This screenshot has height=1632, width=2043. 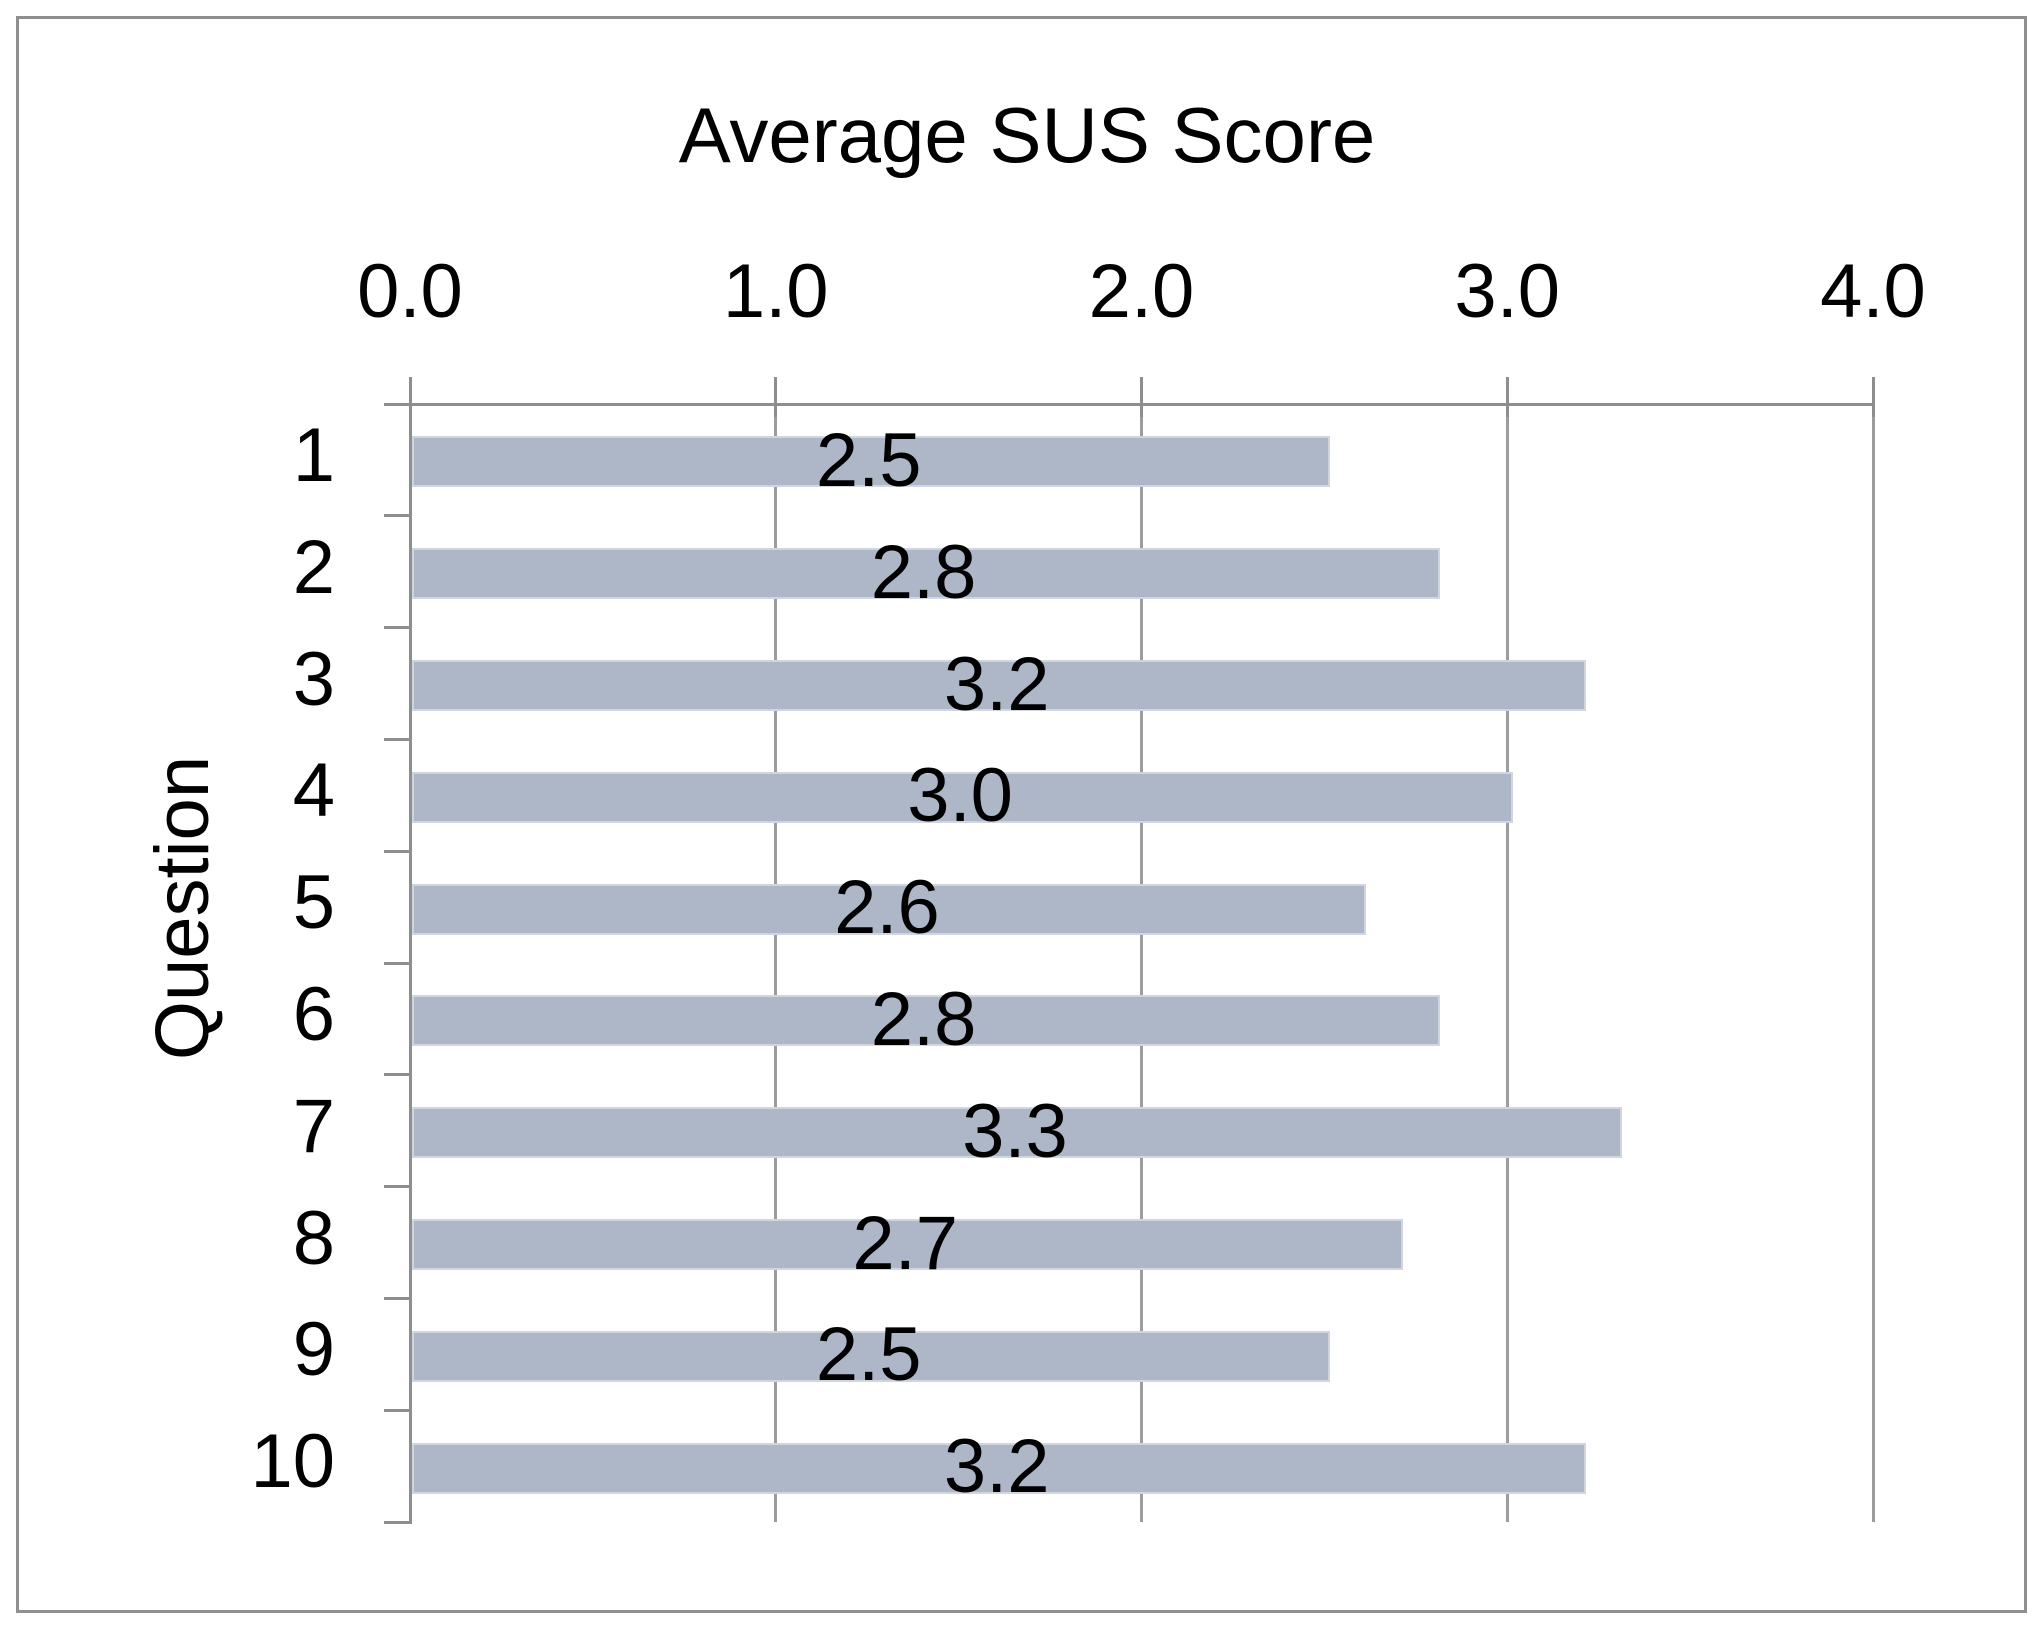 I want to click on y-axis-line, so click(x=410, y=949).